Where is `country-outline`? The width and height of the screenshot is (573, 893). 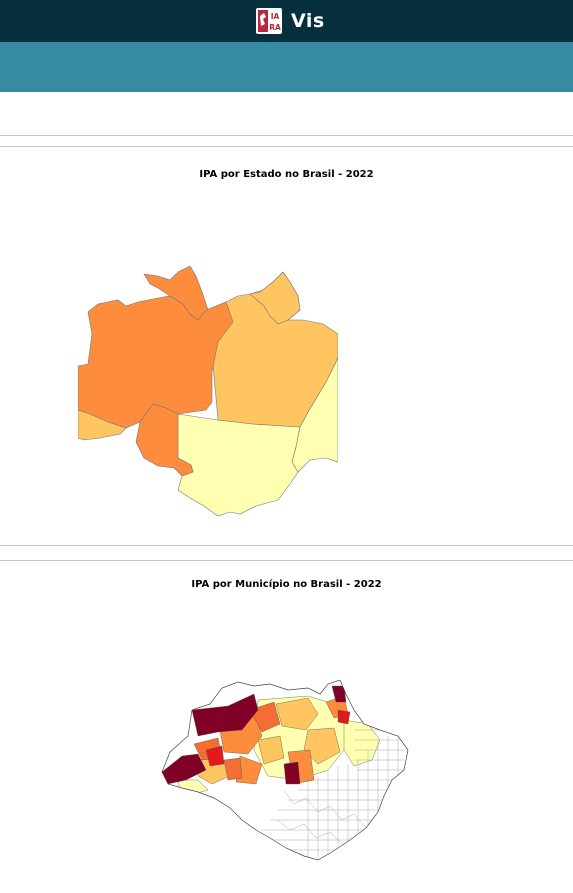
country-outline is located at coordinates (285, 770).